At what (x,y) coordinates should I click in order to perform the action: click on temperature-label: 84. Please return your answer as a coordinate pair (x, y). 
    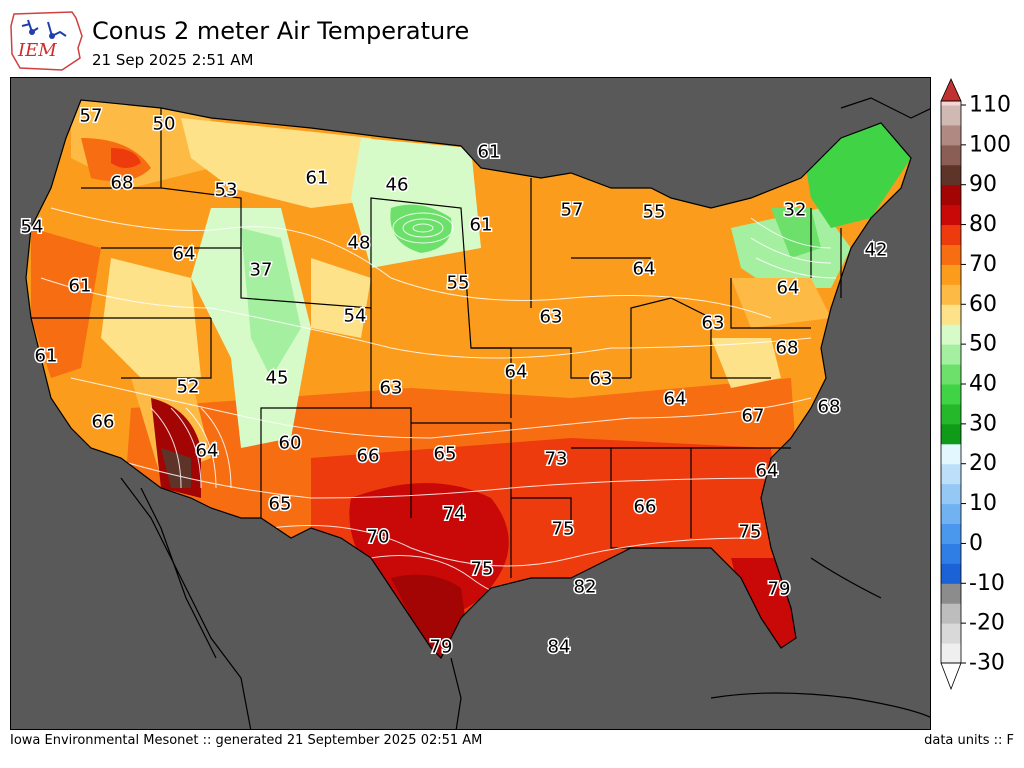
    Looking at the image, I should click on (559, 647).